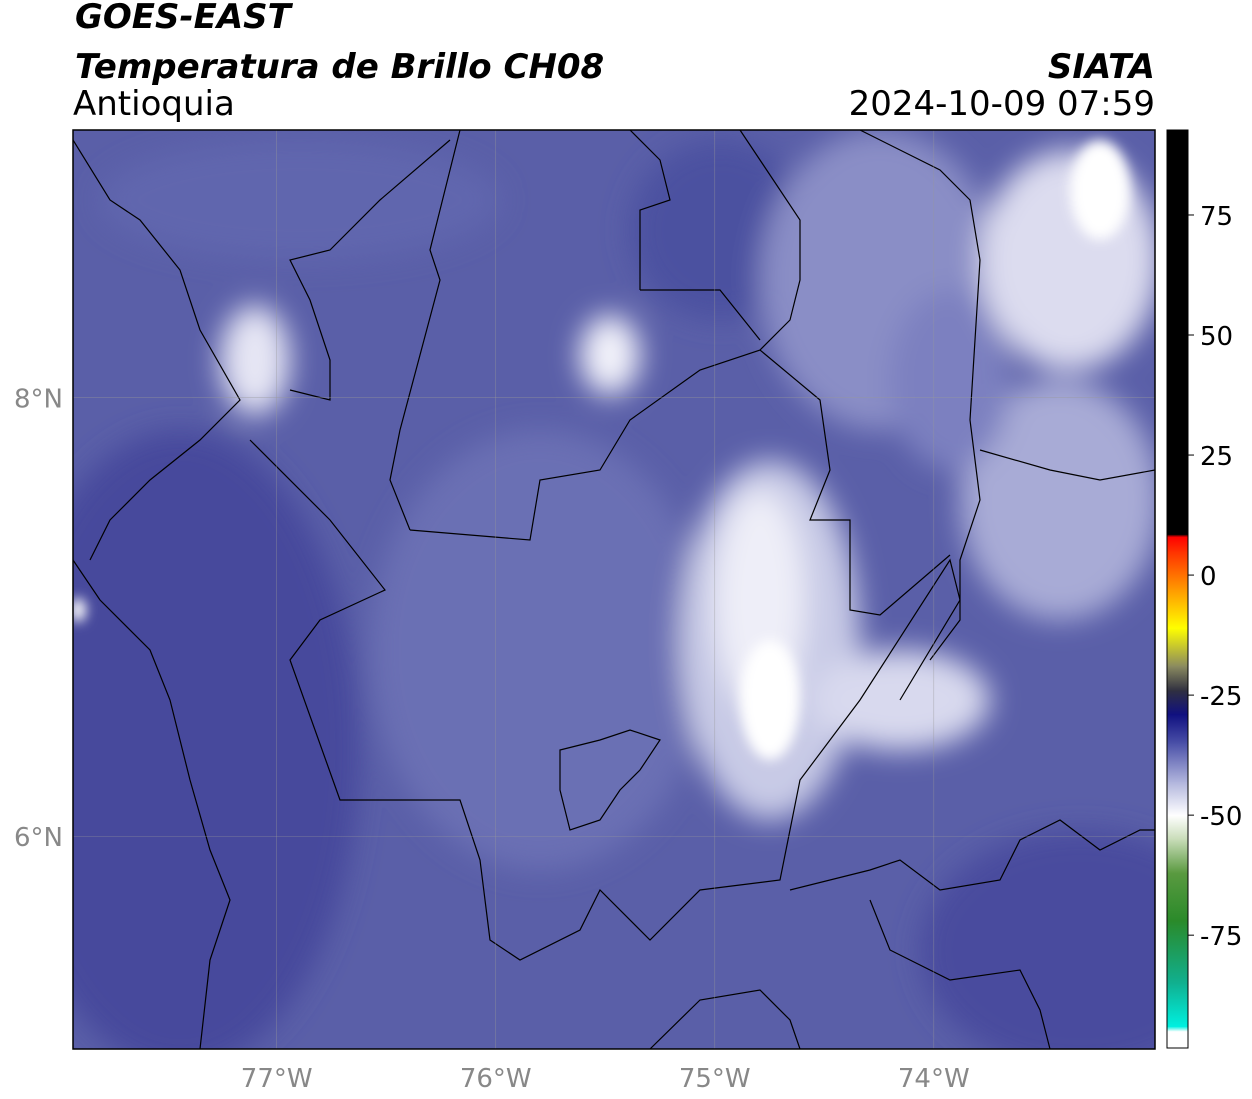  I want to click on colorbar-frame, so click(1177, 589).